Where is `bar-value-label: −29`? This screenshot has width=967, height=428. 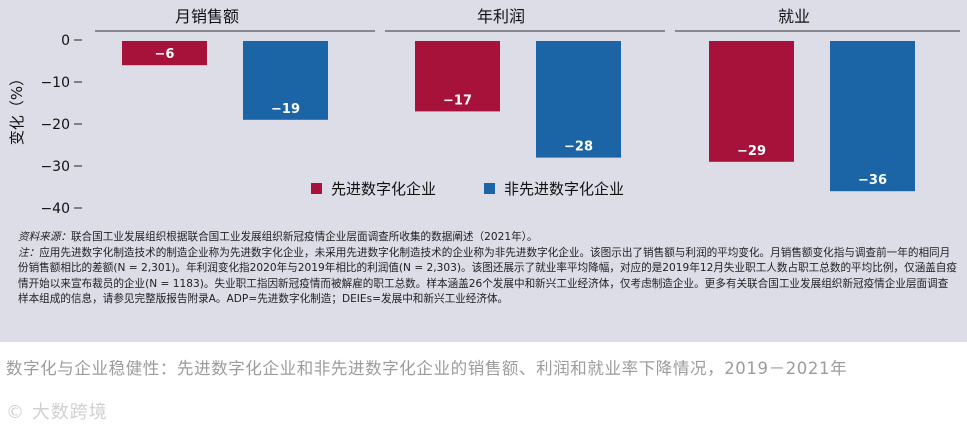
bar-value-label: −29 is located at coordinates (751, 151).